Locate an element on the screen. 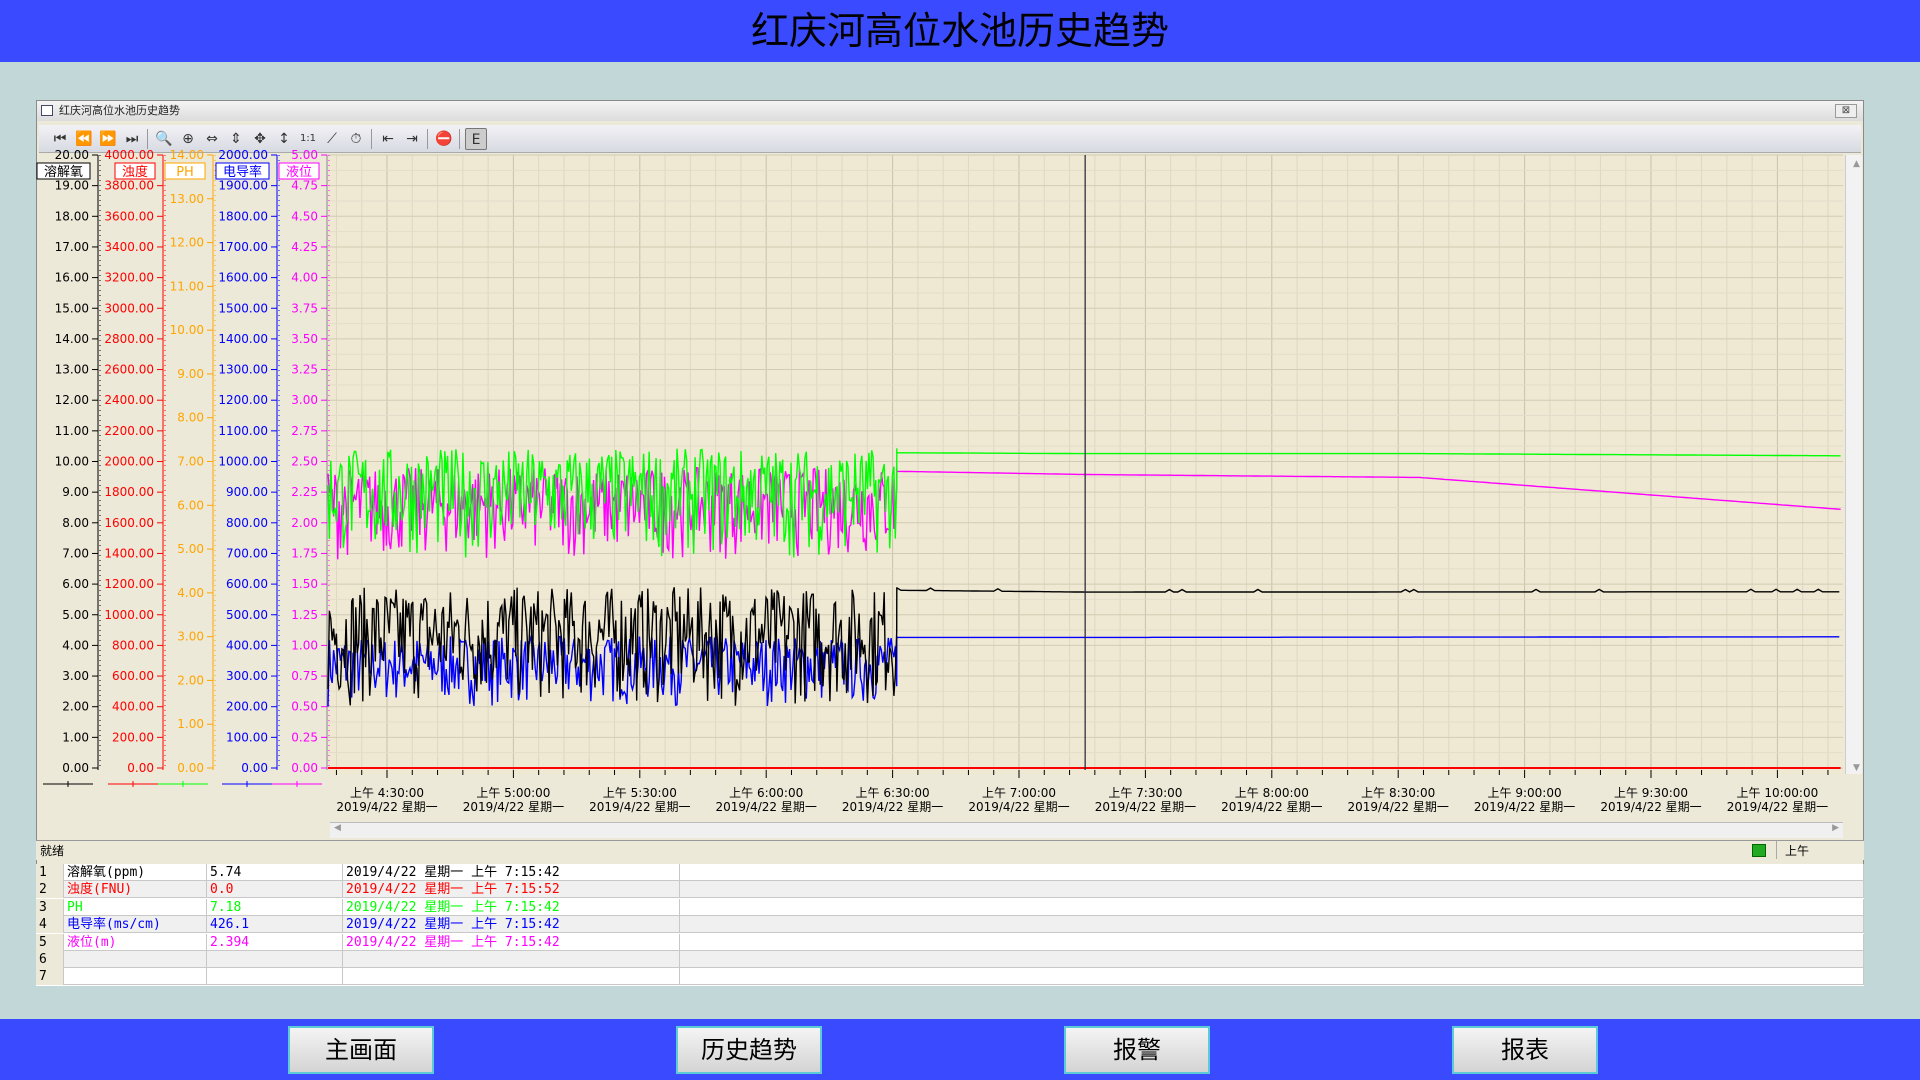 The height and width of the screenshot is (1080, 1920). table-row: 4 电导率(ms/cm) 426.1 2019/4/22 星期一 上午 7:15:42 is located at coordinates (950, 925).